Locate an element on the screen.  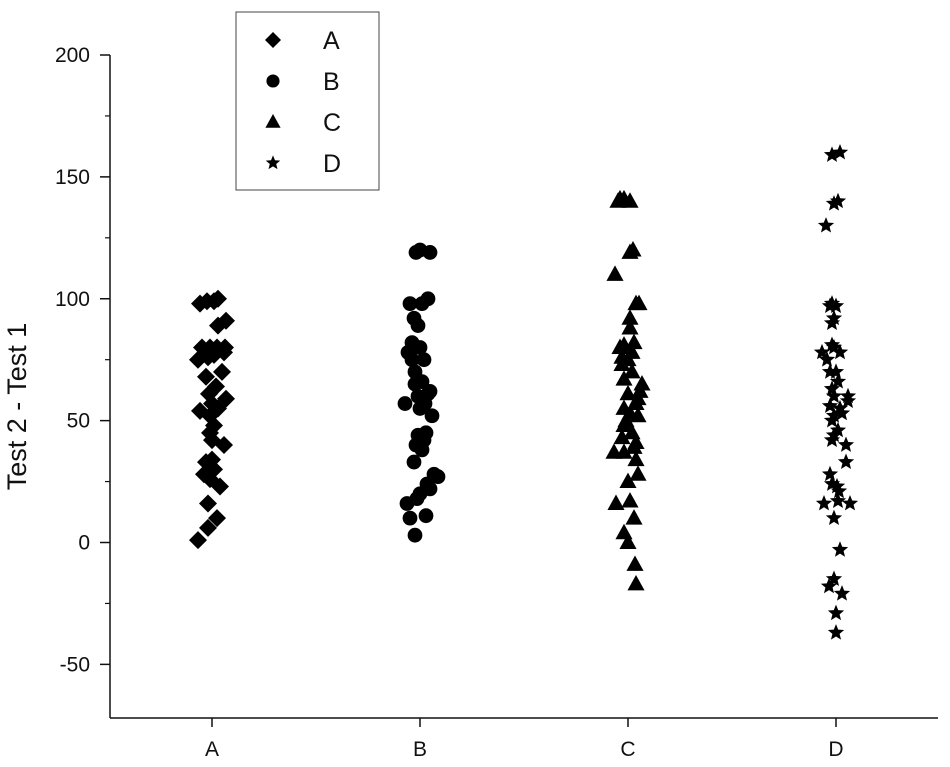
legend-marker-circle is located at coordinates (273, 81).